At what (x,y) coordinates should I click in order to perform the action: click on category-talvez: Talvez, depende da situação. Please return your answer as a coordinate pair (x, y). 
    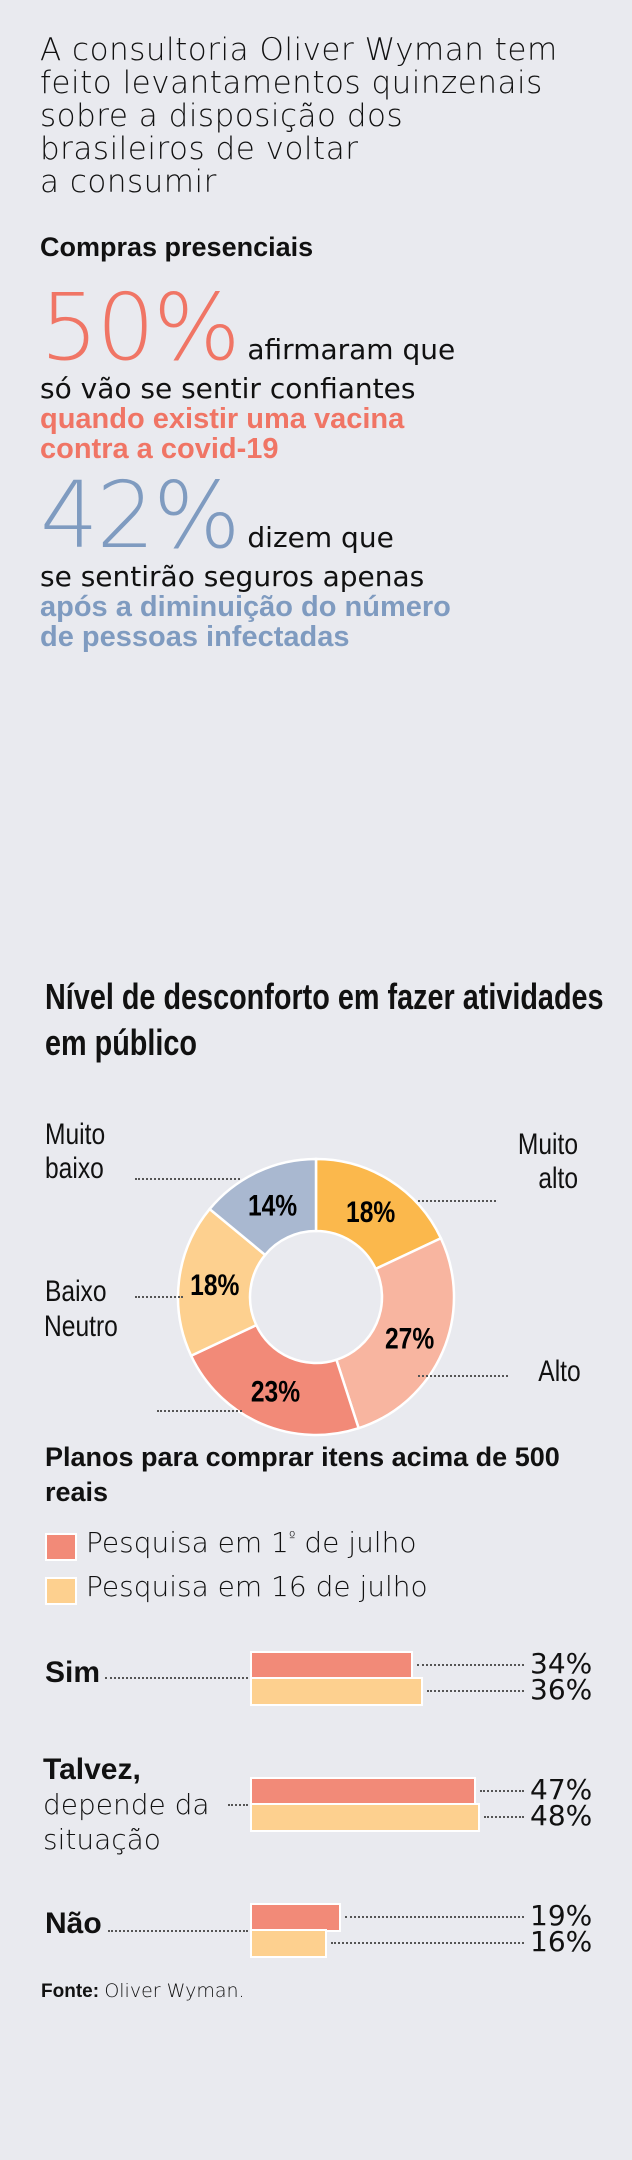
    Looking at the image, I should click on (126, 1804).